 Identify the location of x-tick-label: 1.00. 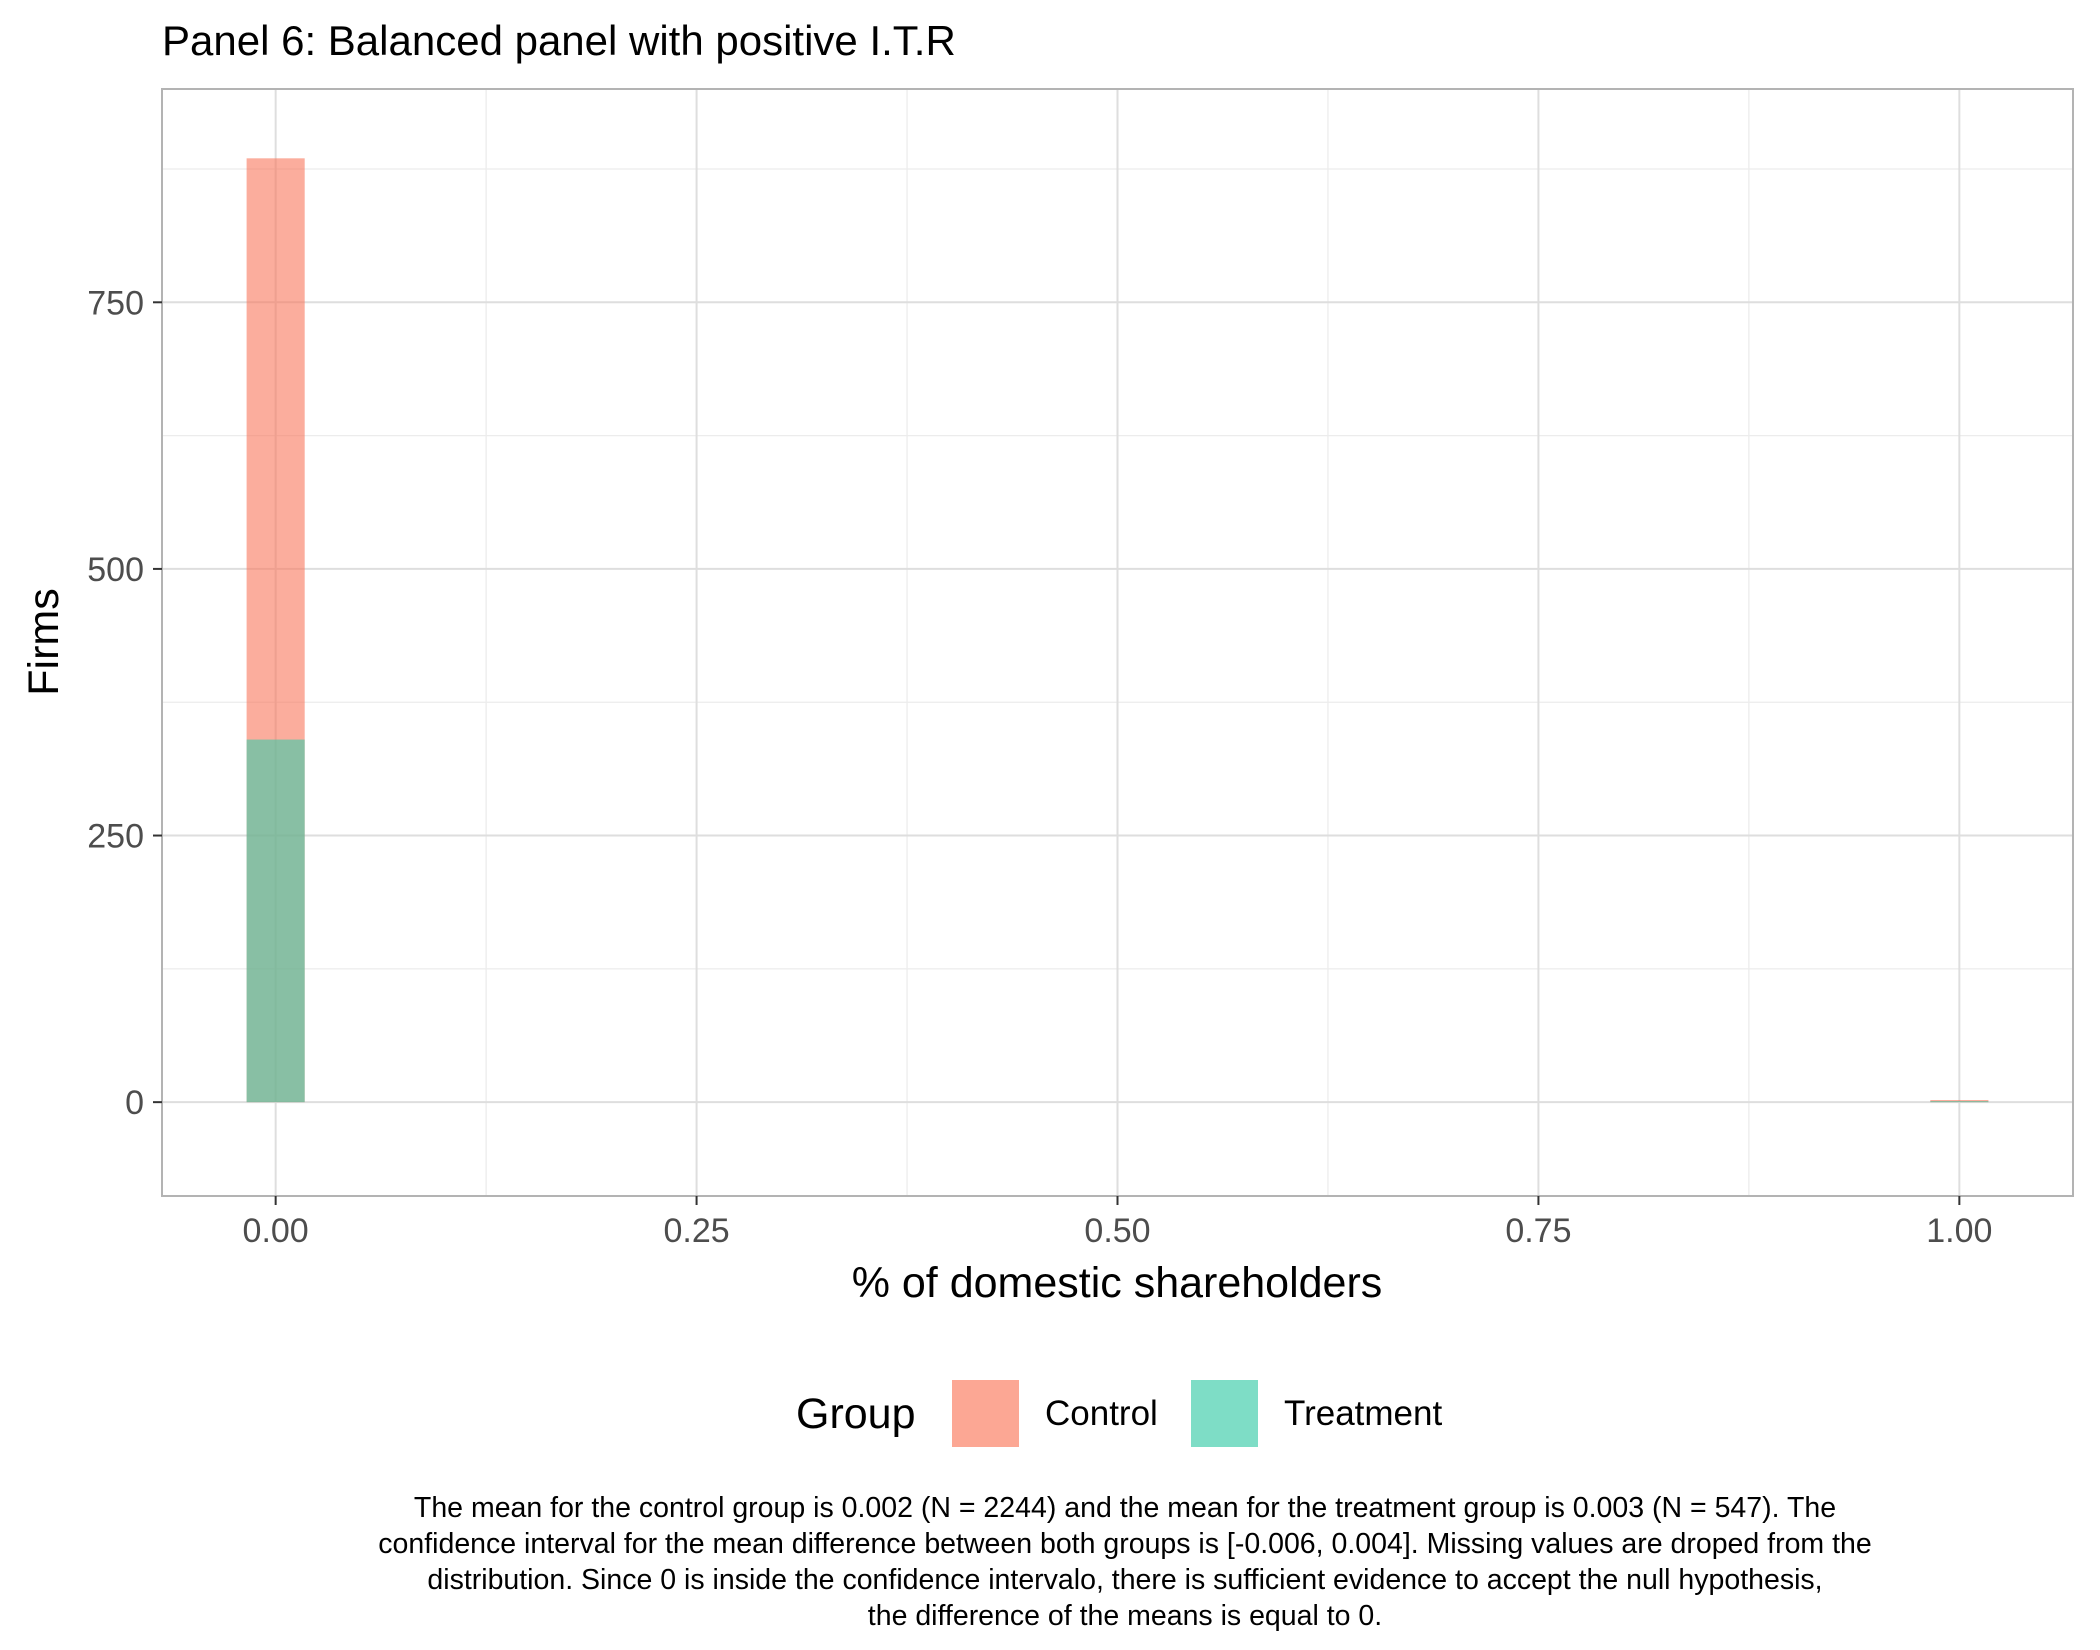
(1959, 1231).